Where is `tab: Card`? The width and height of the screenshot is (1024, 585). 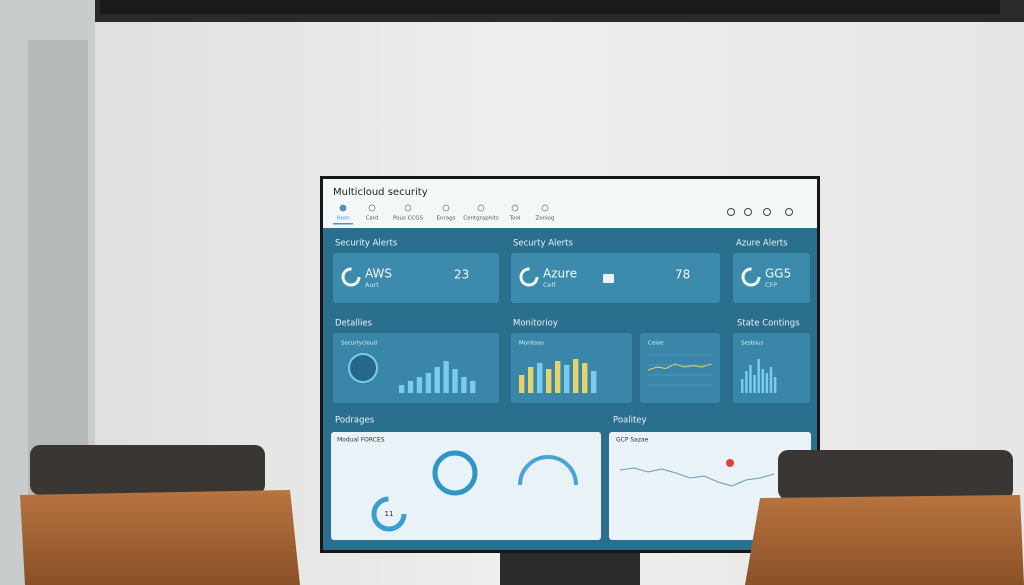
tab: Card is located at coordinates (372, 219).